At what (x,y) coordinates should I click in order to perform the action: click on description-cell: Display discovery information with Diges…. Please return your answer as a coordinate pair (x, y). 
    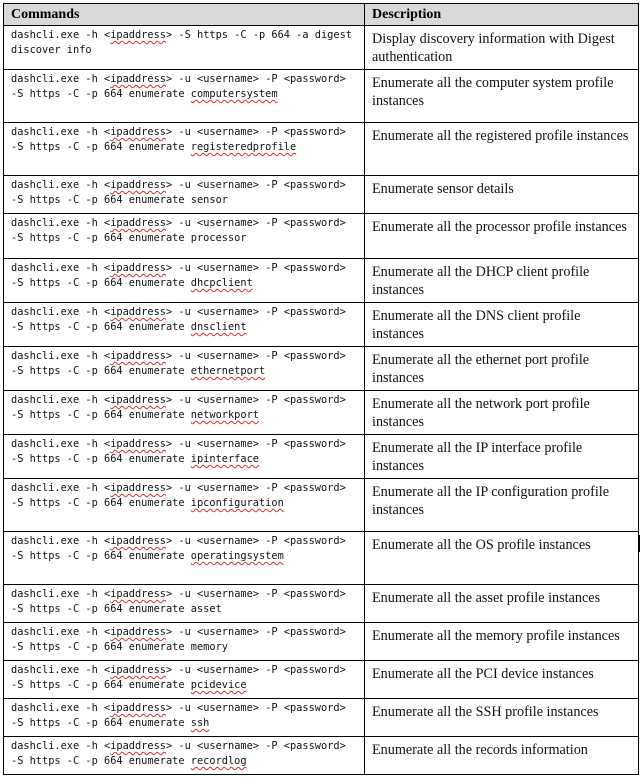
    Looking at the image, I should click on (501, 47).